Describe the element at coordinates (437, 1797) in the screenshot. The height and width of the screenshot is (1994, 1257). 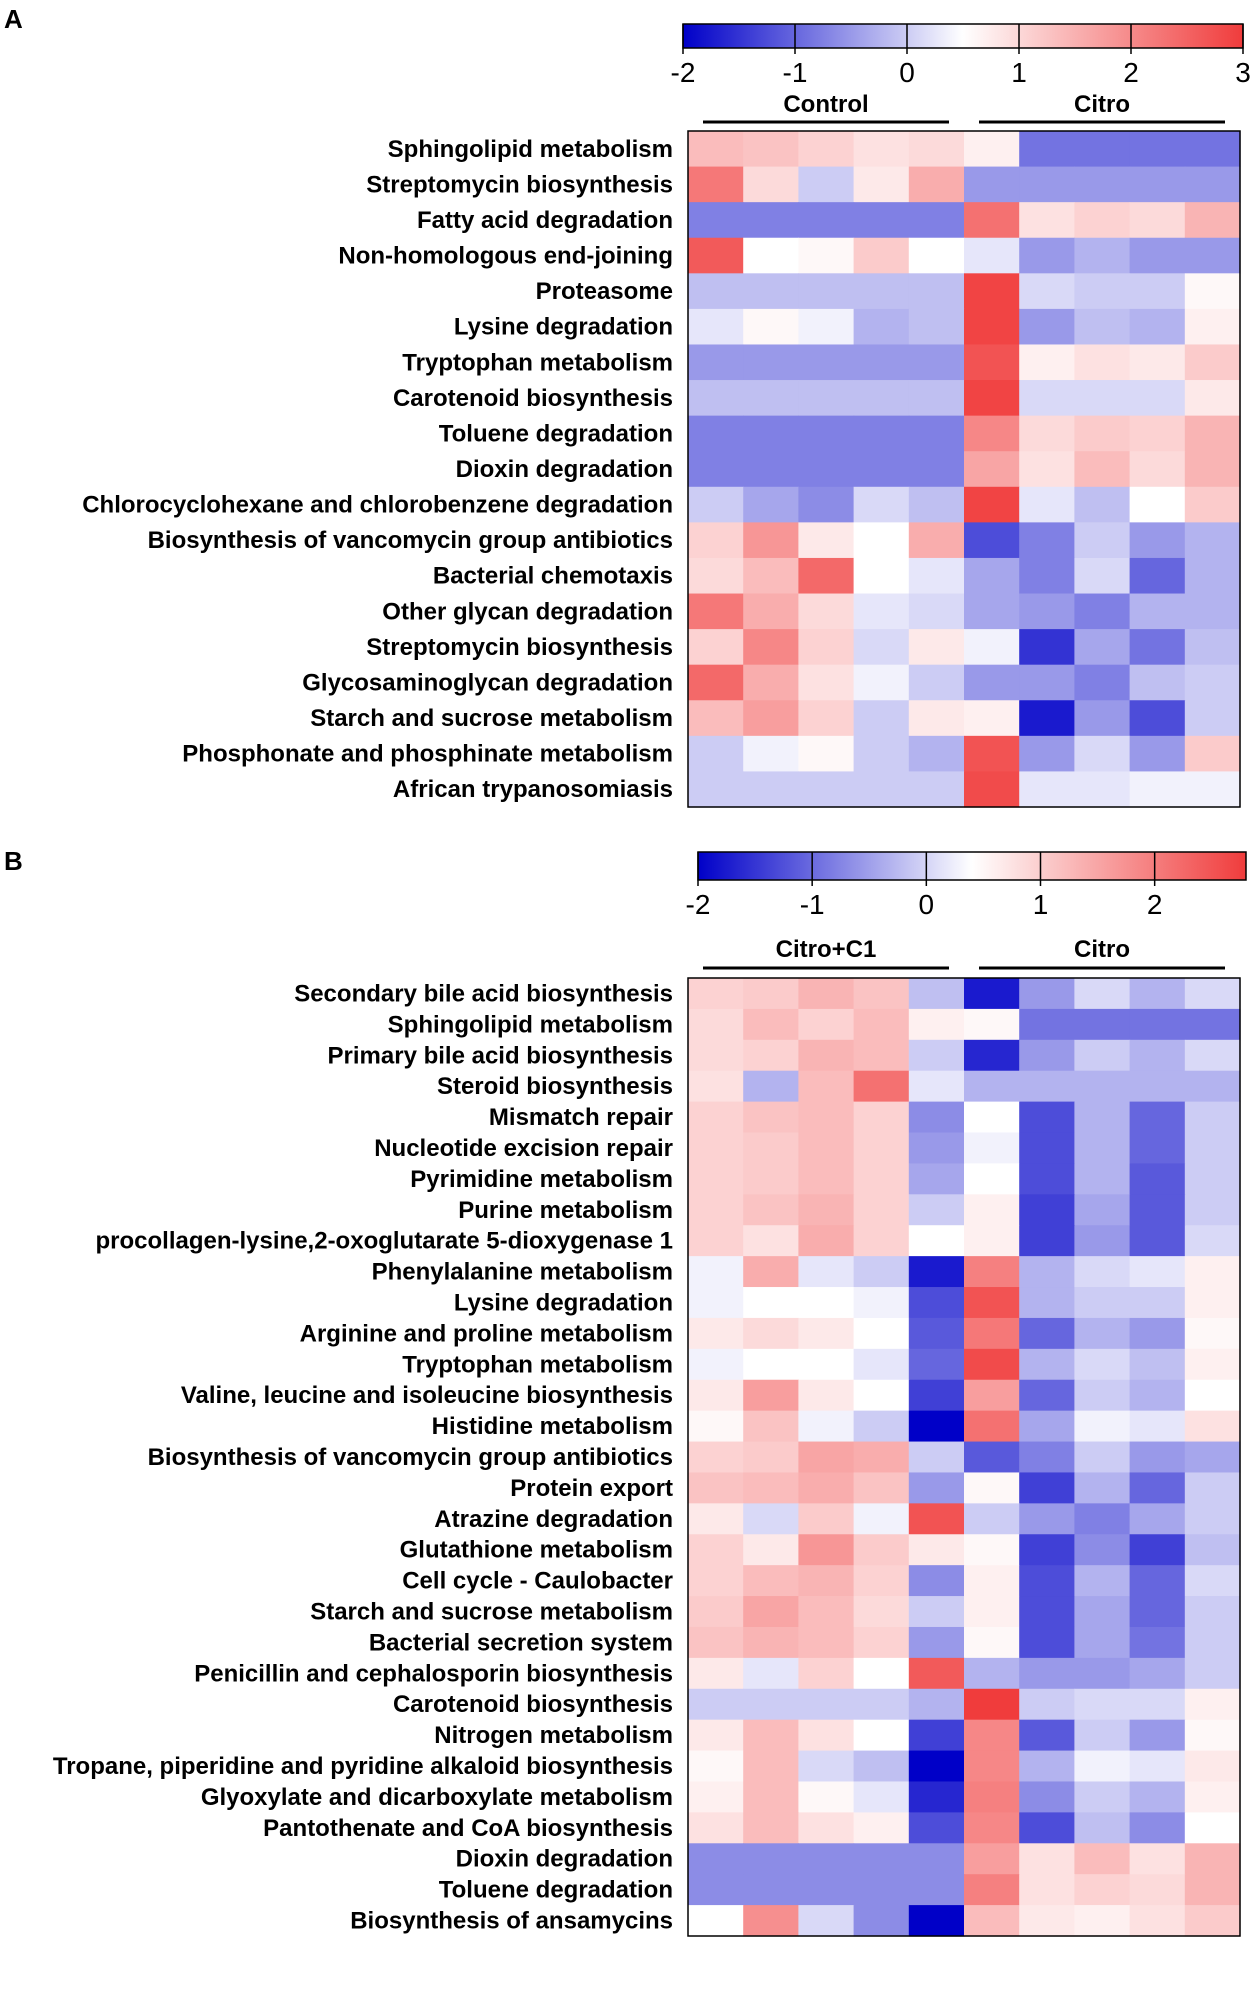
I see `row-label: Glyoxylate and dicarboxylate metabolism` at that location.